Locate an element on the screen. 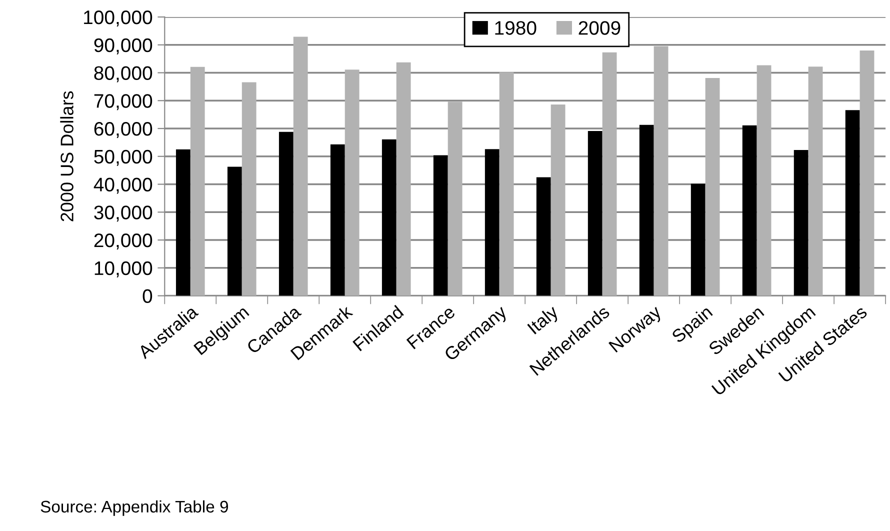  source-note: Source: Appendix Table 9 is located at coordinates (134, 508).